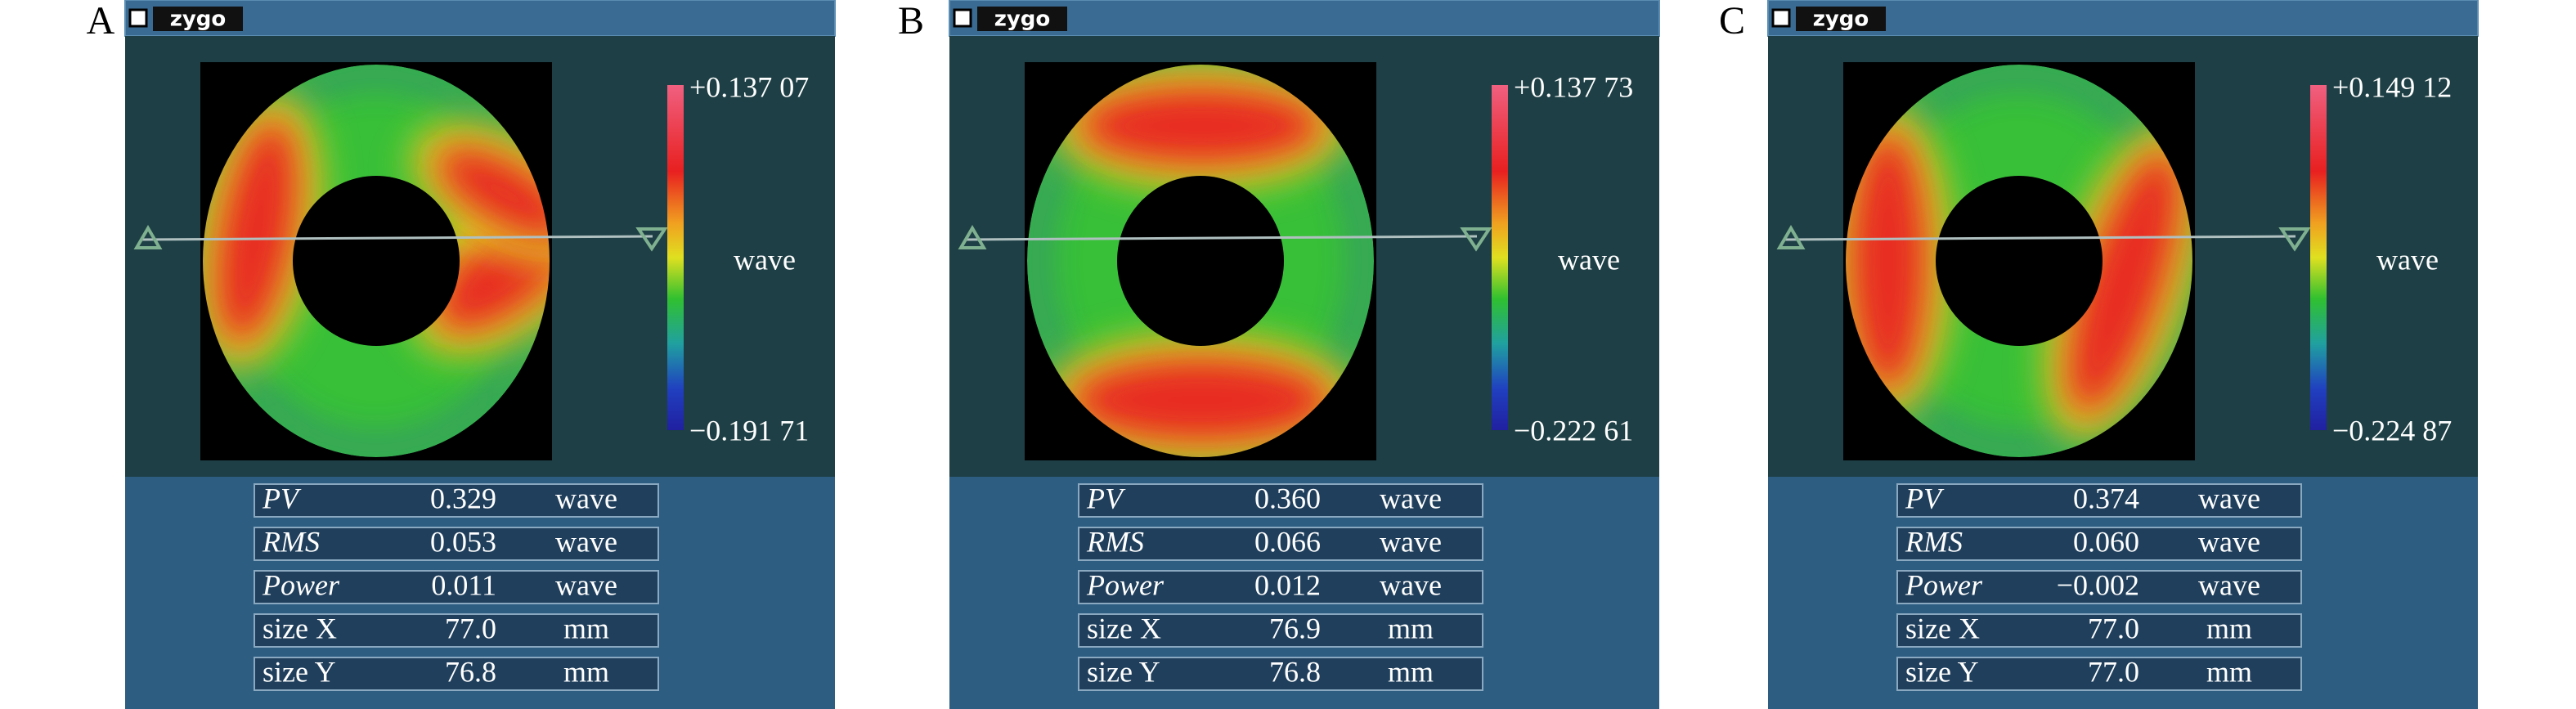 The width and height of the screenshot is (2576, 709). What do you see at coordinates (101, 21) in the screenshot?
I see `panel-label: A` at bounding box center [101, 21].